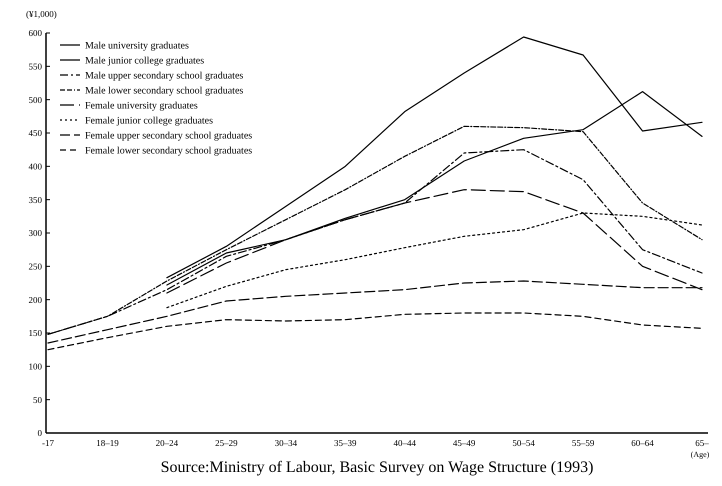  Describe the element at coordinates (37, 399) in the screenshot. I see `y-tick-label: 50` at that location.